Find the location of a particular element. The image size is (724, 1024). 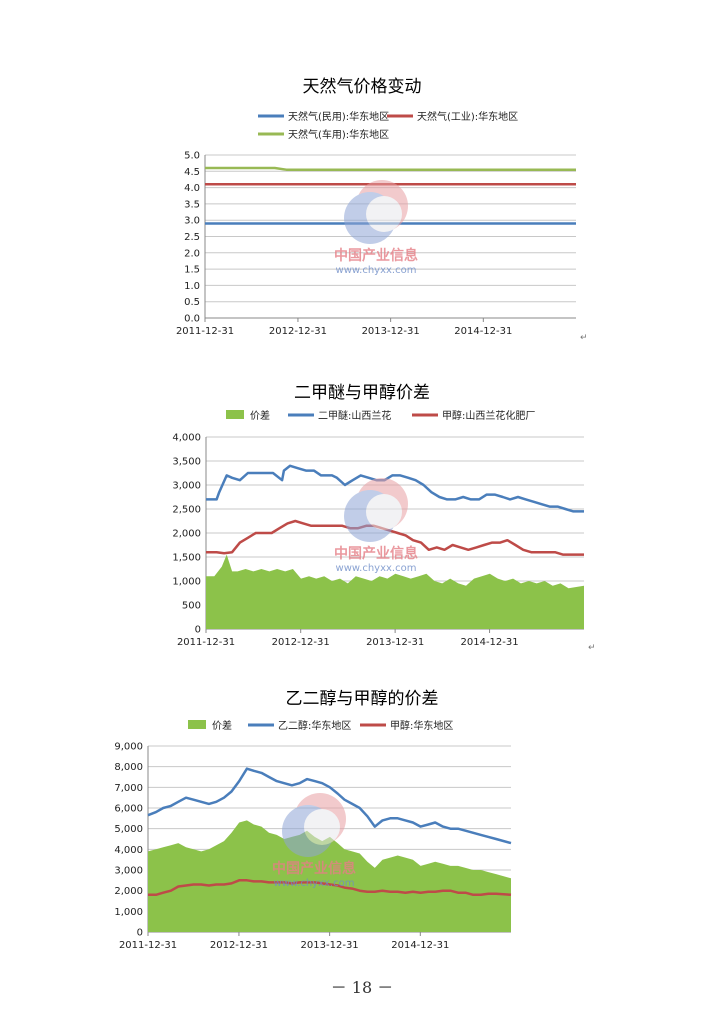

legend-item: 甲醇:山西兰花化肥厂 is located at coordinates (473, 415).